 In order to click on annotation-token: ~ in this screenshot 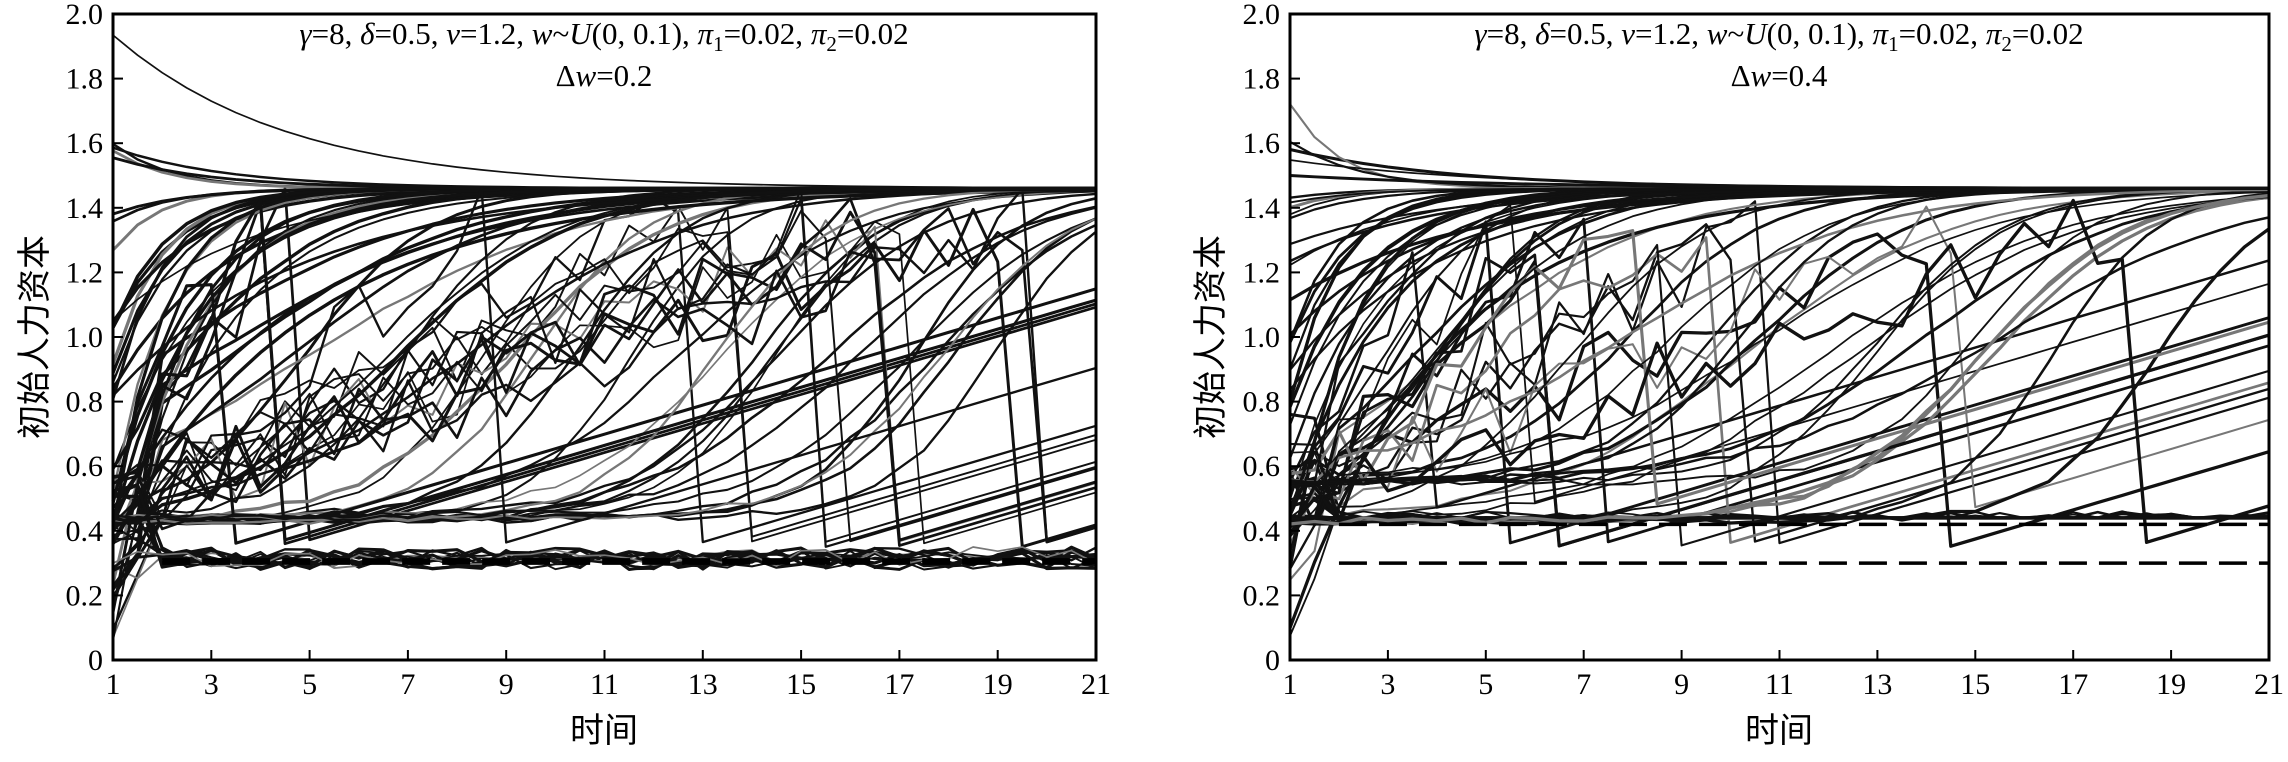, I will do `click(560, 33)`.